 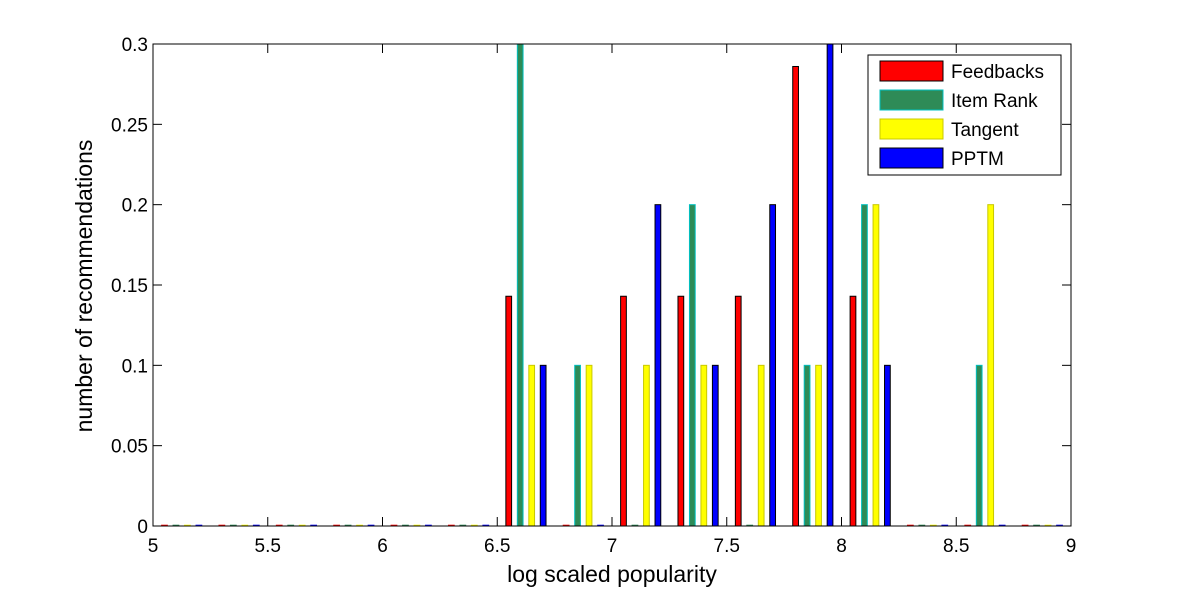 I want to click on x-tick-label: 5.5, so click(x=268, y=546).